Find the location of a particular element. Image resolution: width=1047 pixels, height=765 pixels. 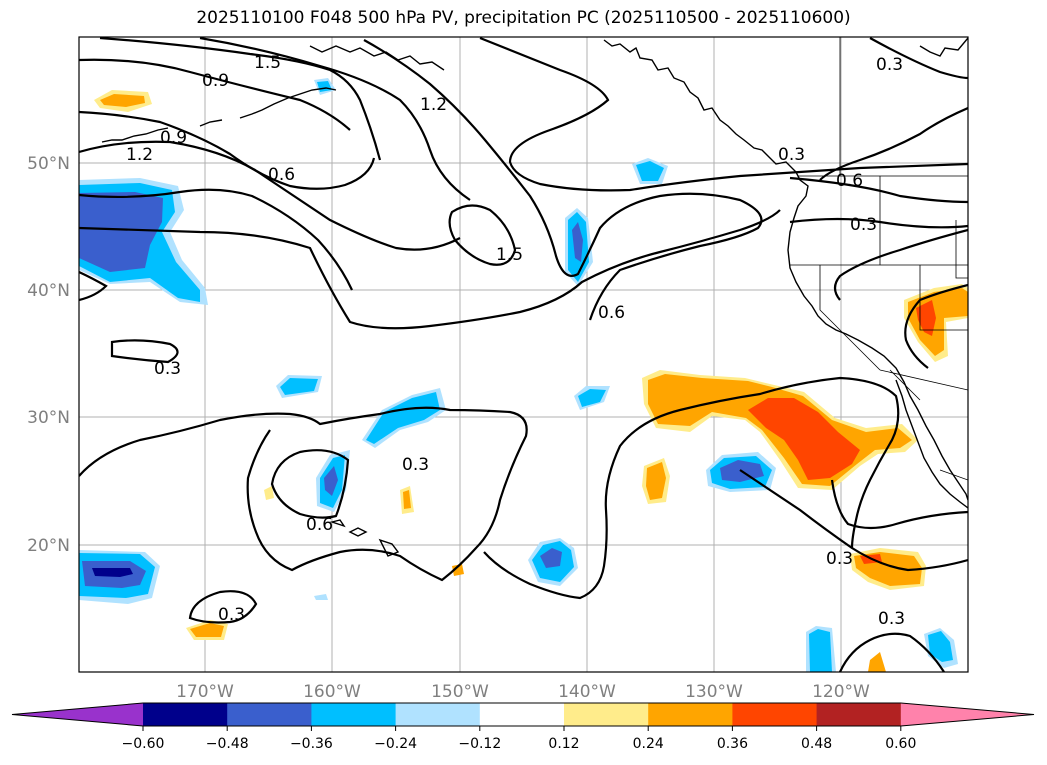

colorbar-tick-label: −0.36 is located at coordinates (311, 744).